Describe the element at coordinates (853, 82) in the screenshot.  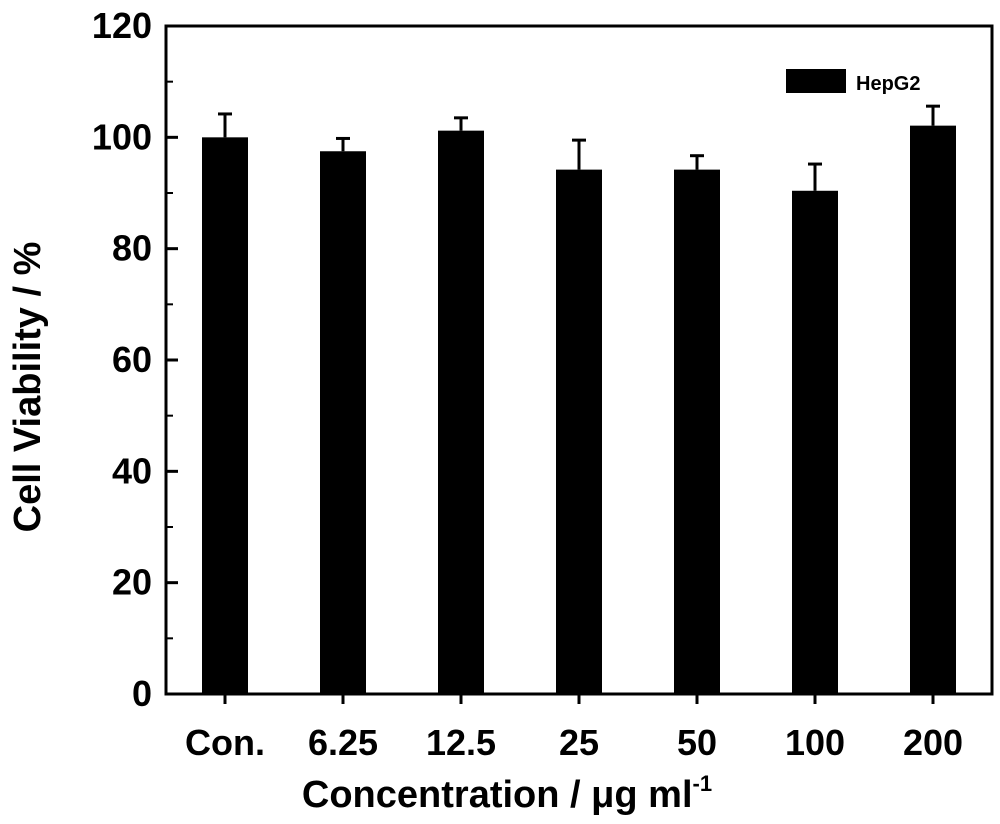
I see `legend: HepG2` at that location.